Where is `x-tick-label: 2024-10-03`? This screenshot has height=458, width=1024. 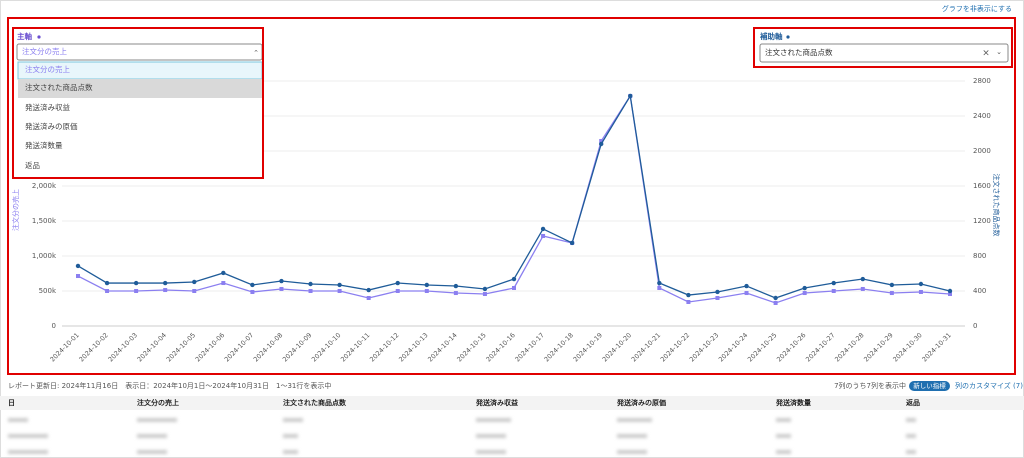 x-tick-label: 2024-10-03 is located at coordinates (123, 347).